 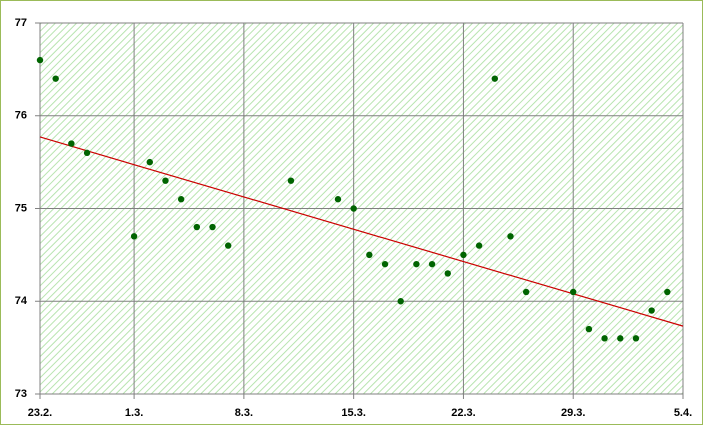 What do you see at coordinates (40, 413) in the screenshot?
I see `x-tick-label: 23.2.` at bounding box center [40, 413].